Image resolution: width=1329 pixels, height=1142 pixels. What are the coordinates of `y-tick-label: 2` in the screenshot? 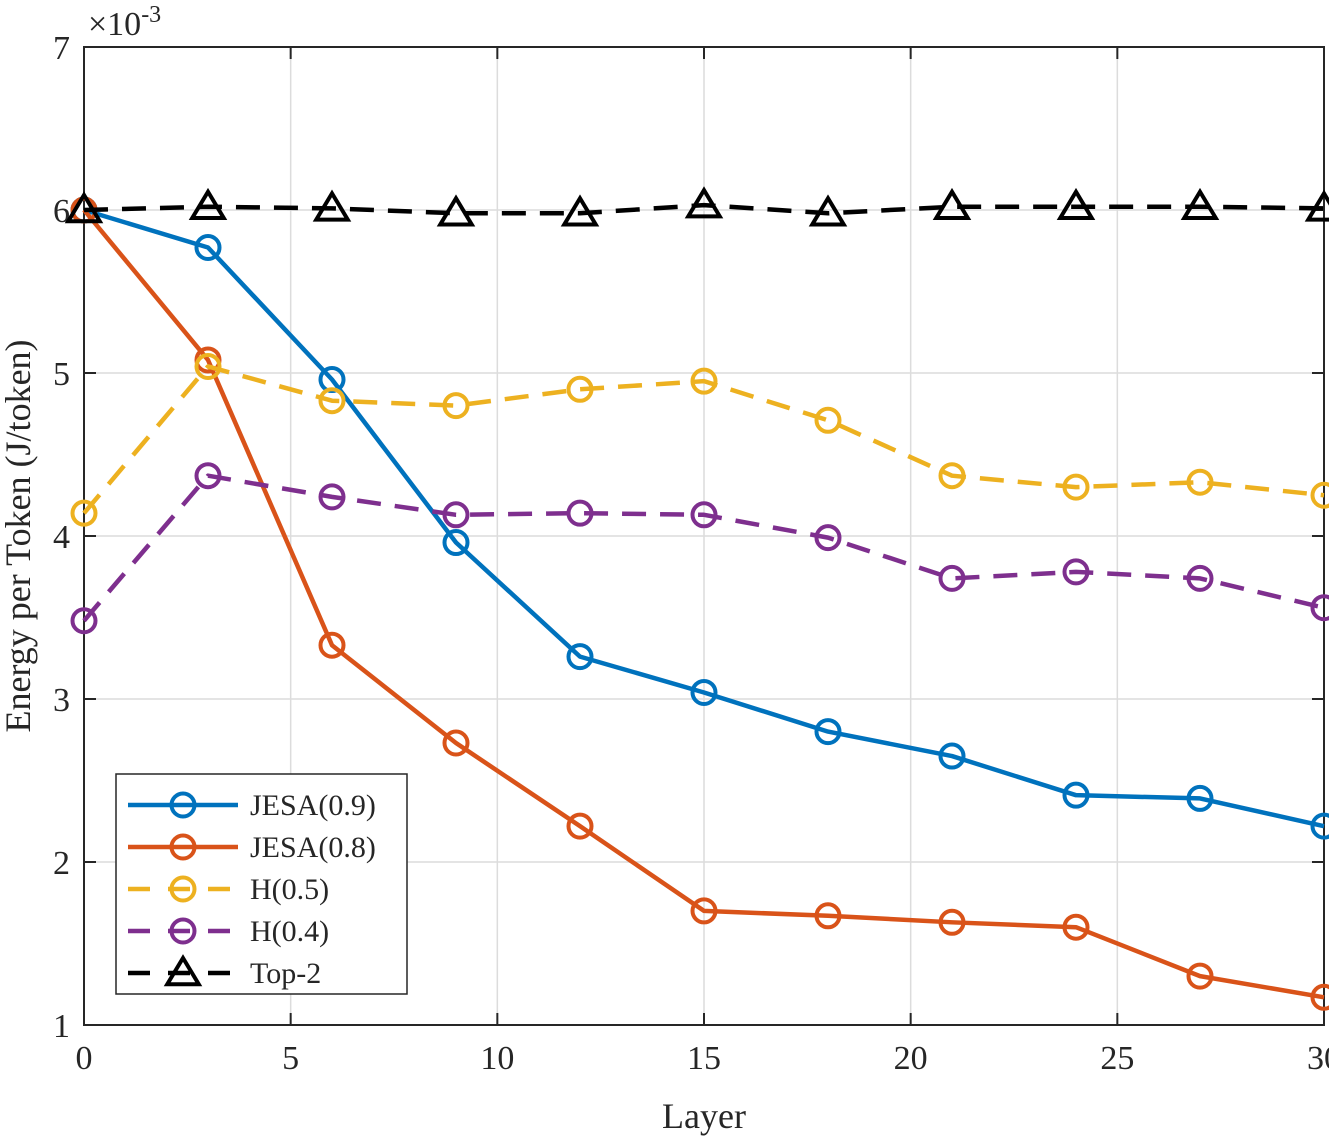 It's located at (61, 863).